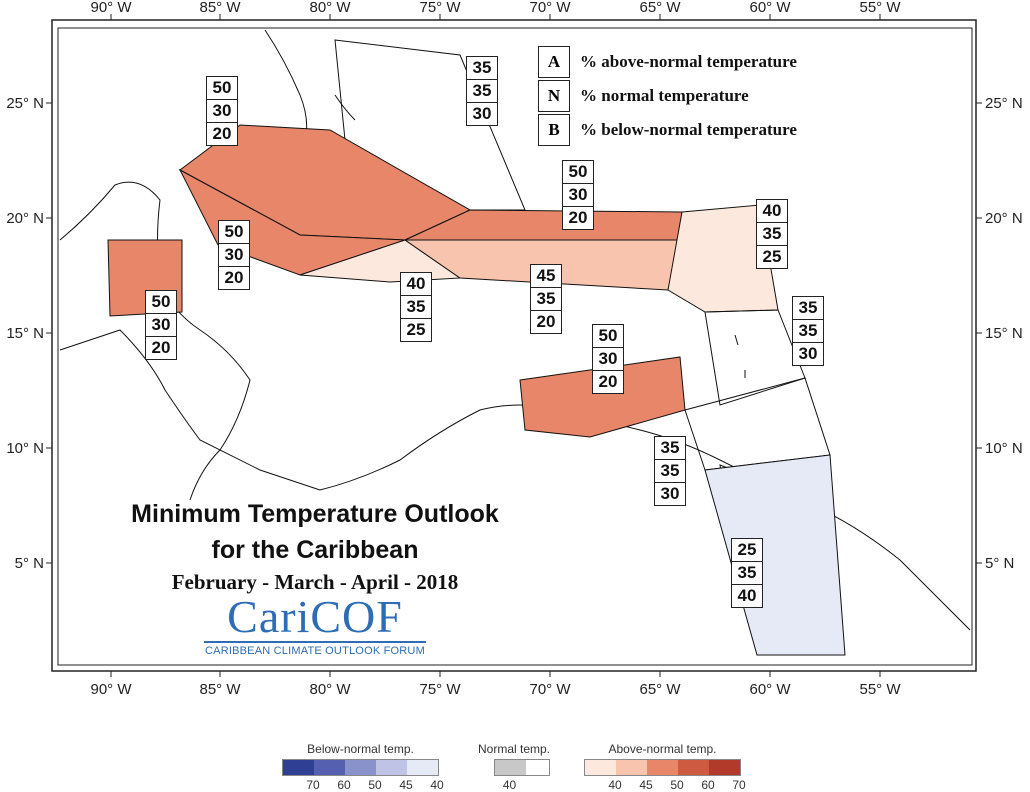 This screenshot has height=792, width=1030. Describe the element at coordinates (315, 642) in the screenshot. I see `logo-rule` at that location.